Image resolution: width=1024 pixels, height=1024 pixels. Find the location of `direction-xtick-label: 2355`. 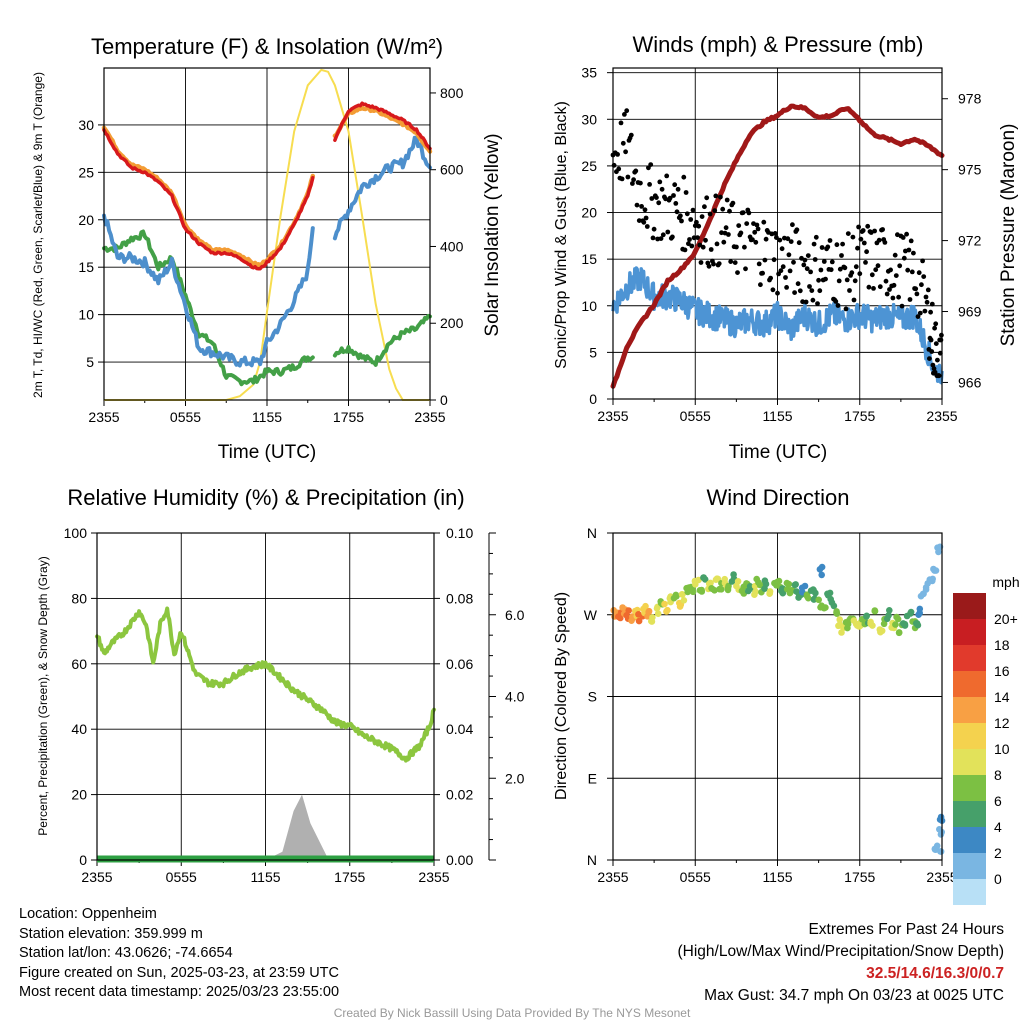

direction-xtick-label: 2355 is located at coordinates (941, 877).